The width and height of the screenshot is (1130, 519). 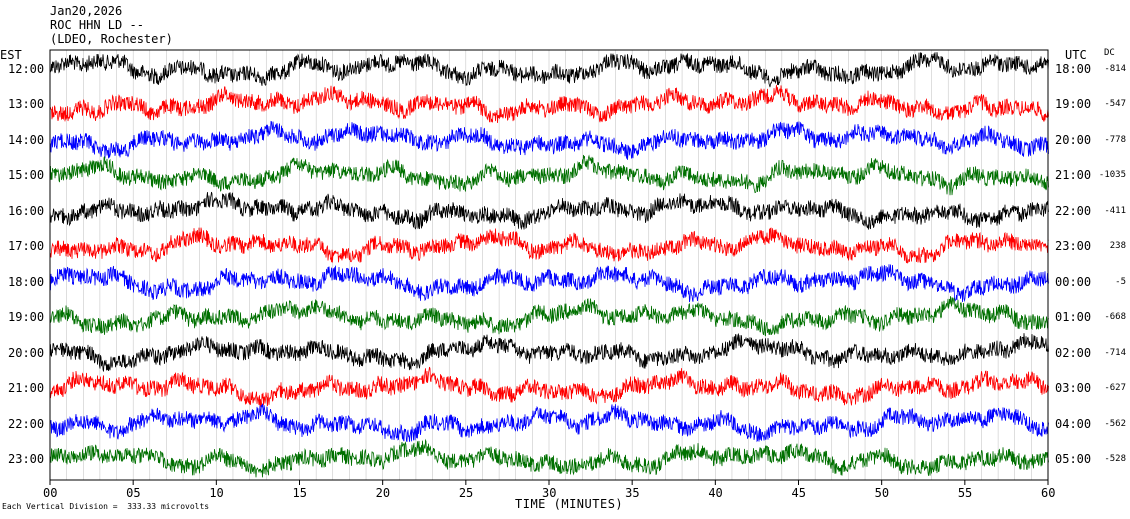 I want to click on utc-time-label: 01:00, so click(x=1073, y=317).